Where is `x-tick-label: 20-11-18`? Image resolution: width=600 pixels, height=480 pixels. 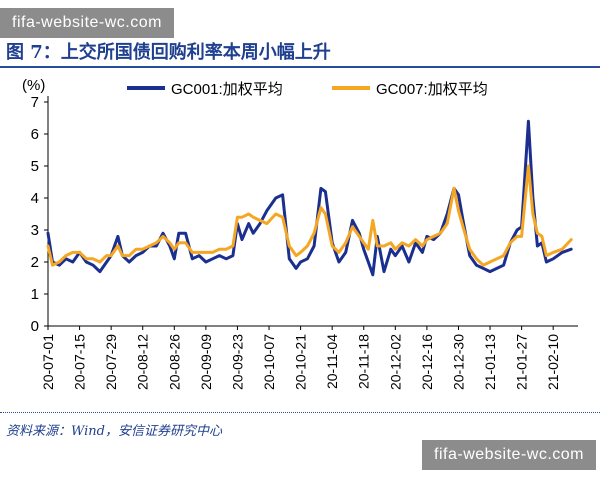 x-tick-label: 20-11-18 is located at coordinates (364, 361).